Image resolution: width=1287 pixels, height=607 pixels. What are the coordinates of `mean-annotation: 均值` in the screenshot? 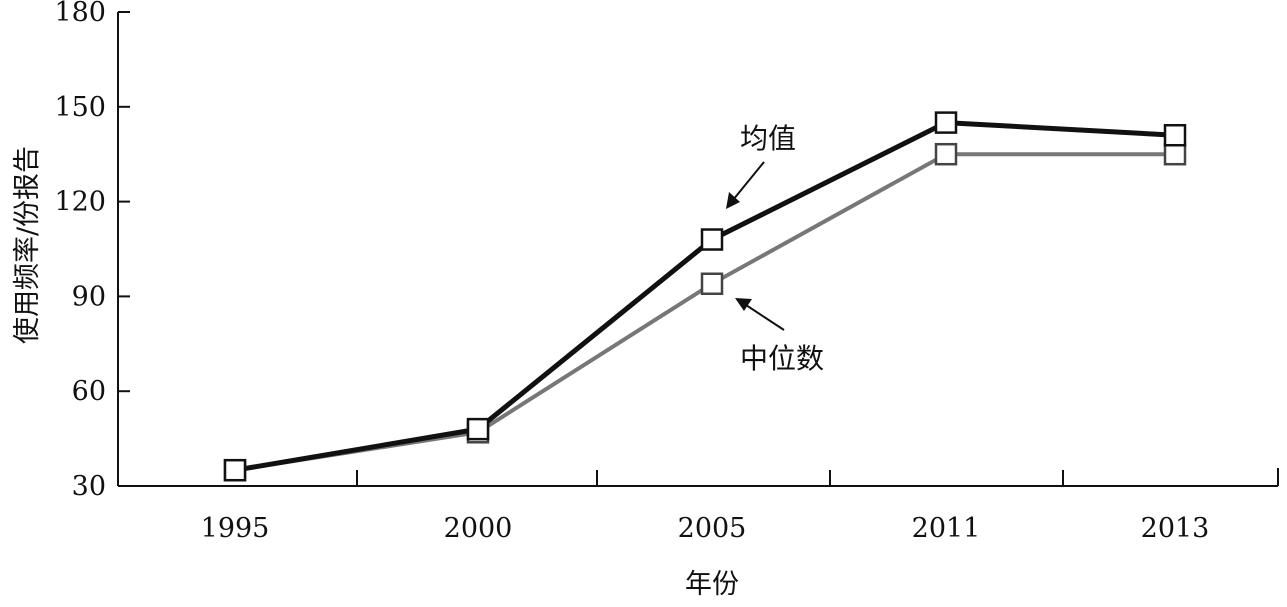 It's located at (761, 165).